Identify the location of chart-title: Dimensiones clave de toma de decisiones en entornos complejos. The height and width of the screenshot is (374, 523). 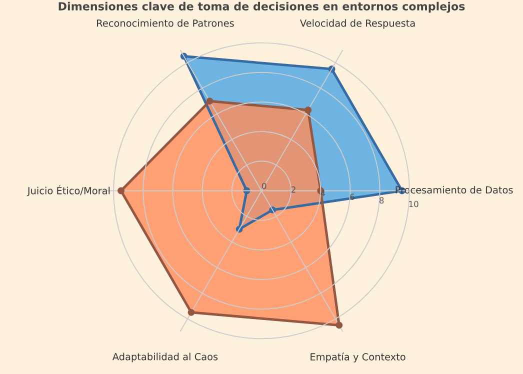
(261, 7).